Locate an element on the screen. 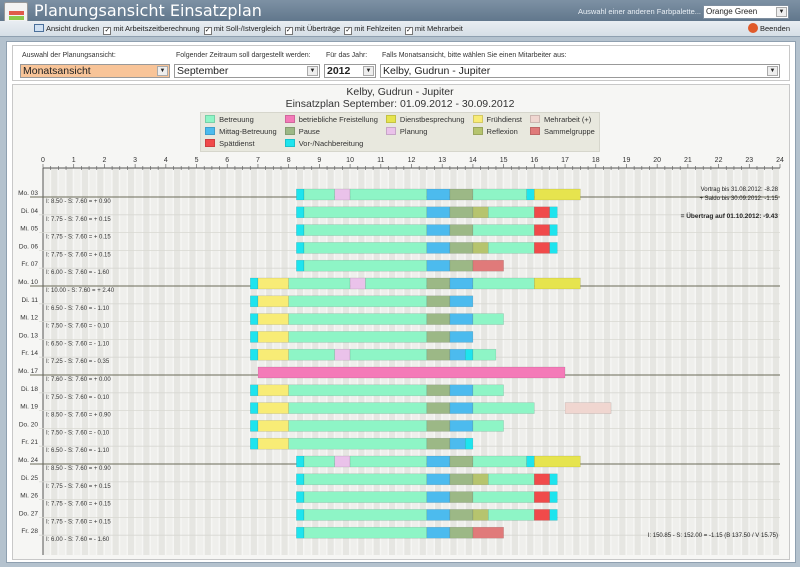 This screenshot has width=800, height=567. row-day-label: Mo. 24 is located at coordinates (28, 460).